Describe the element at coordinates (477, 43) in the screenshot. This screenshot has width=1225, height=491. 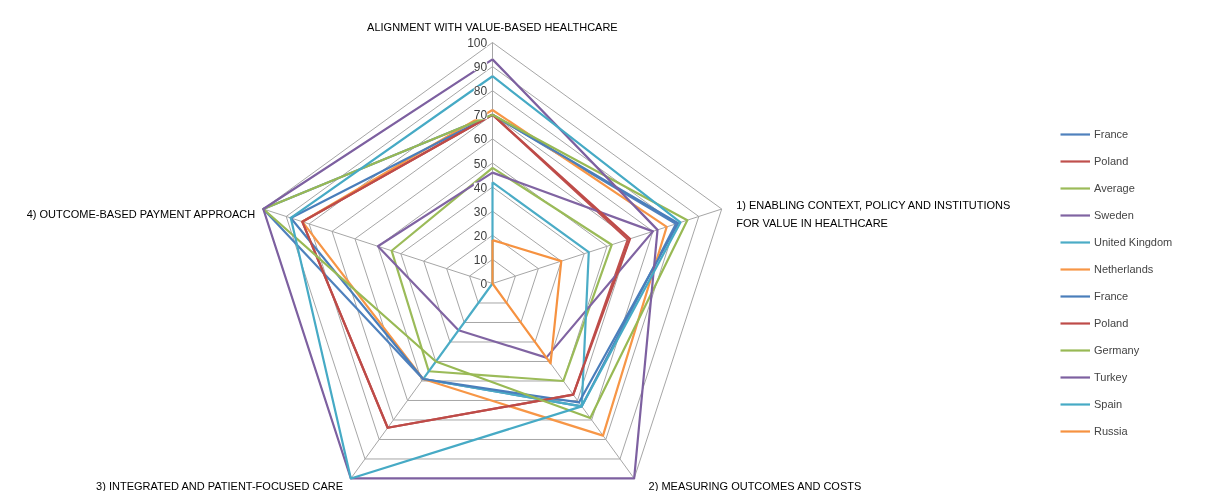
I see `y-tick-label: 100` at that location.